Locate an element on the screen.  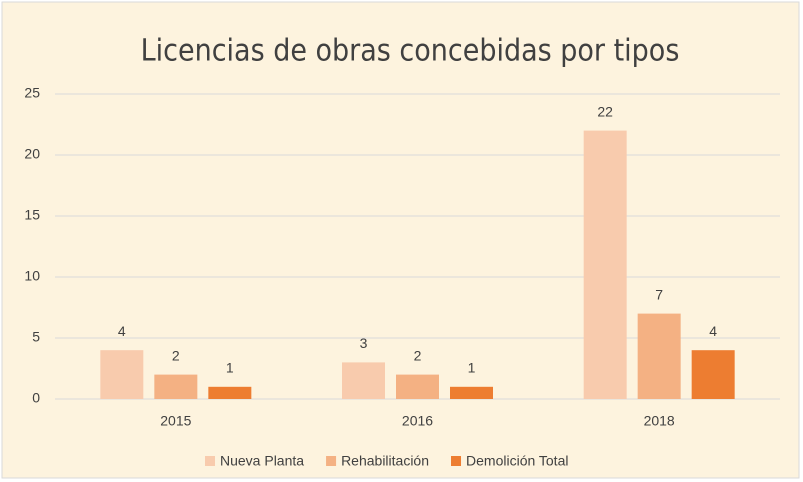
legend-label: Rehabilitación is located at coordinates (385, 461).